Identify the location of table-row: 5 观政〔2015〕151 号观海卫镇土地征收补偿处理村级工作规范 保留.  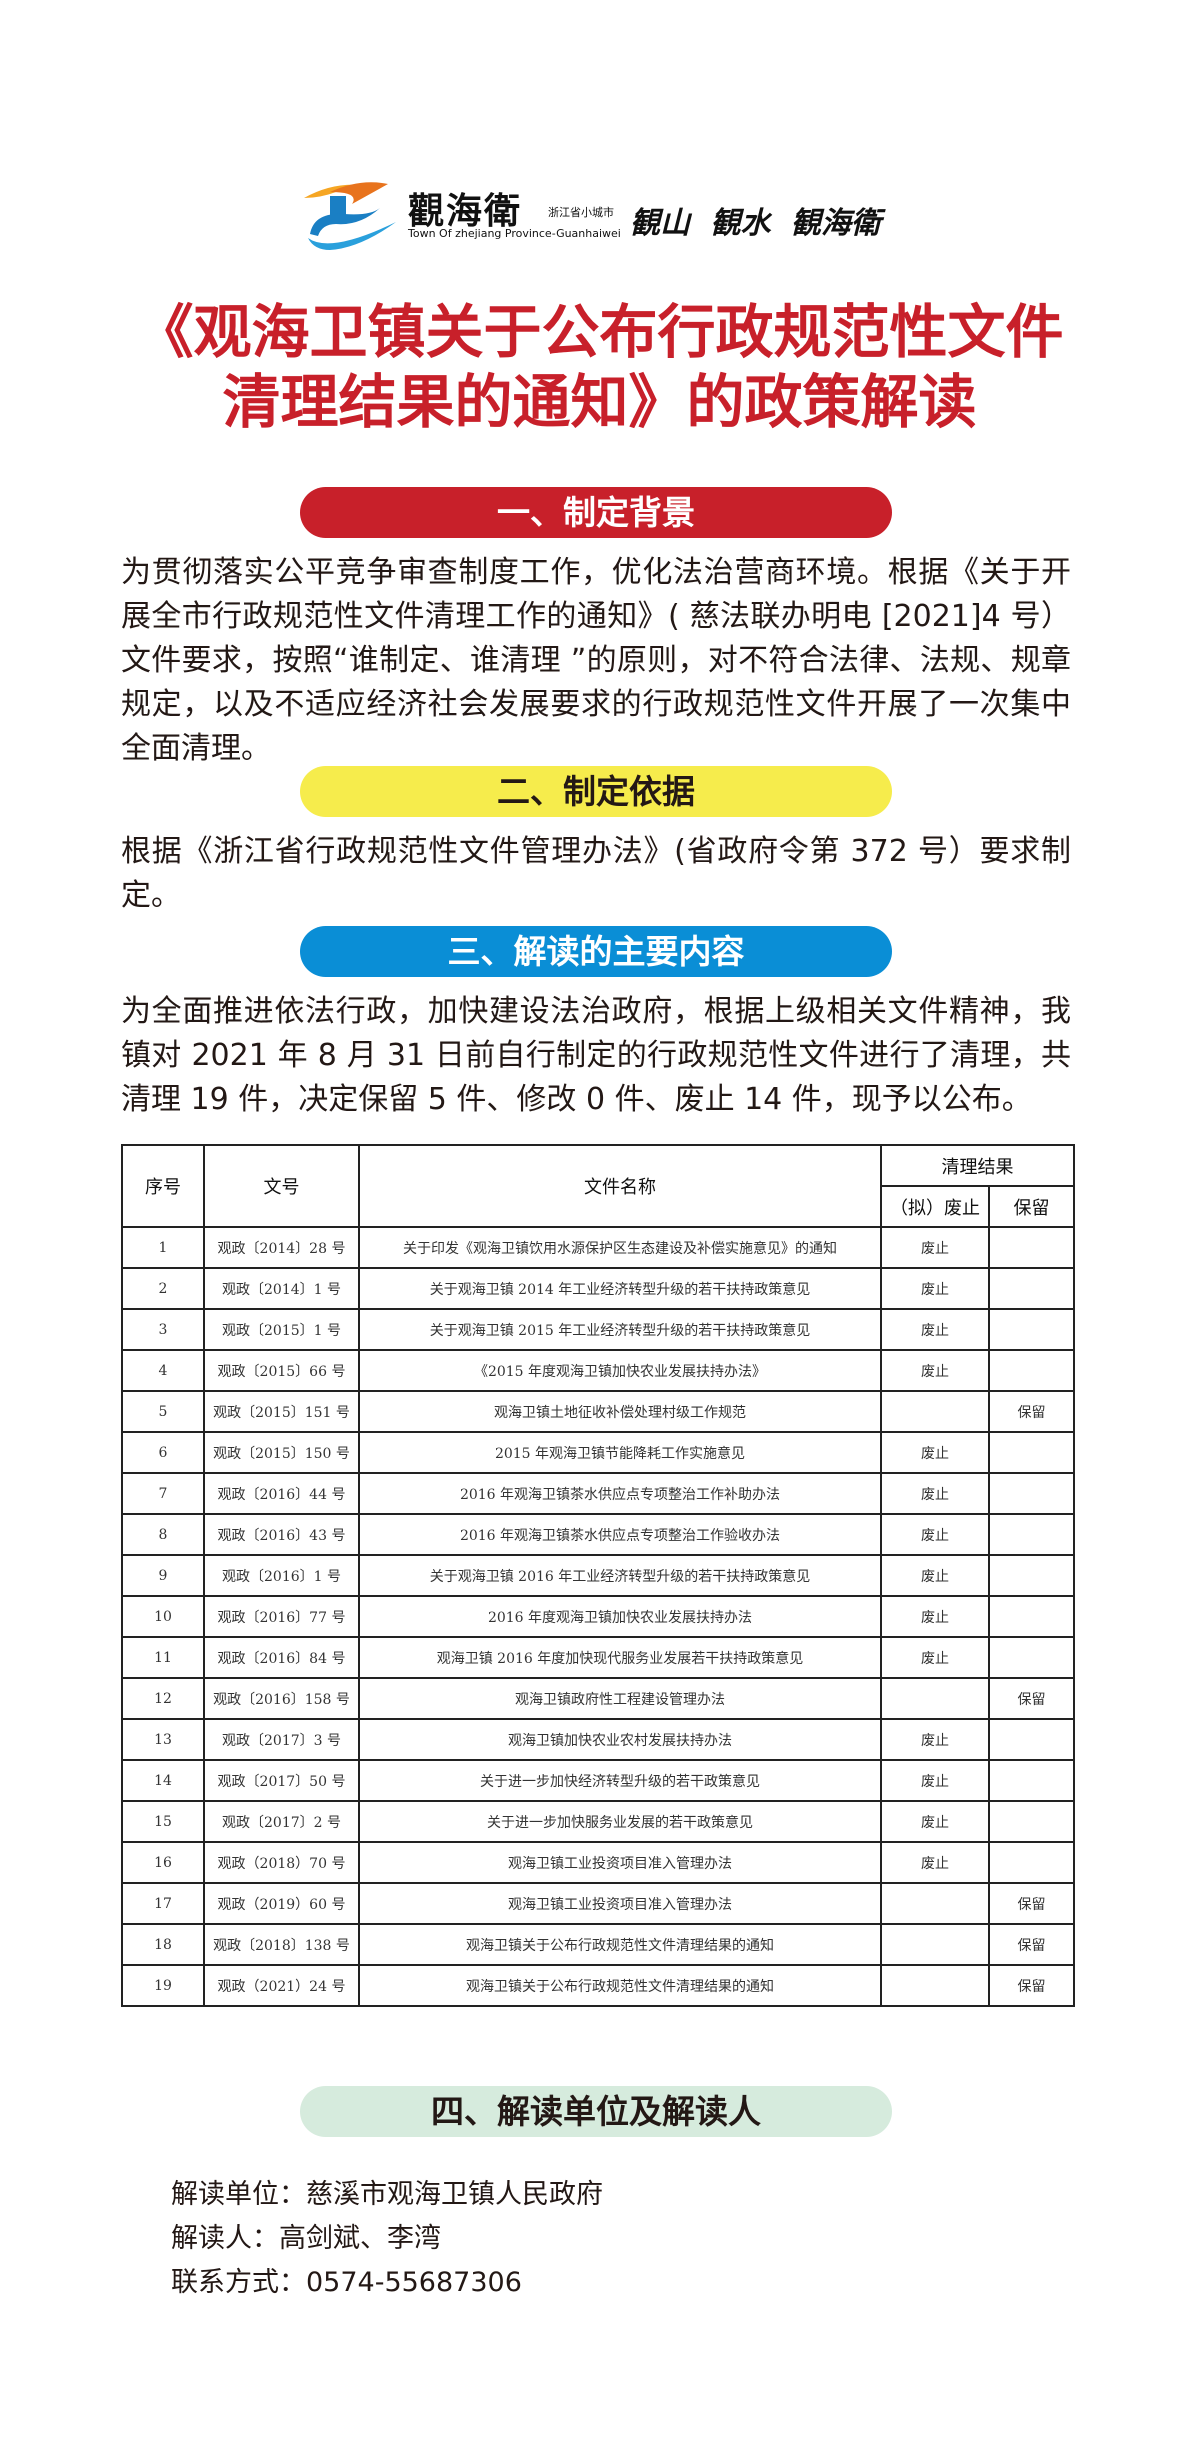
(598, 1411).